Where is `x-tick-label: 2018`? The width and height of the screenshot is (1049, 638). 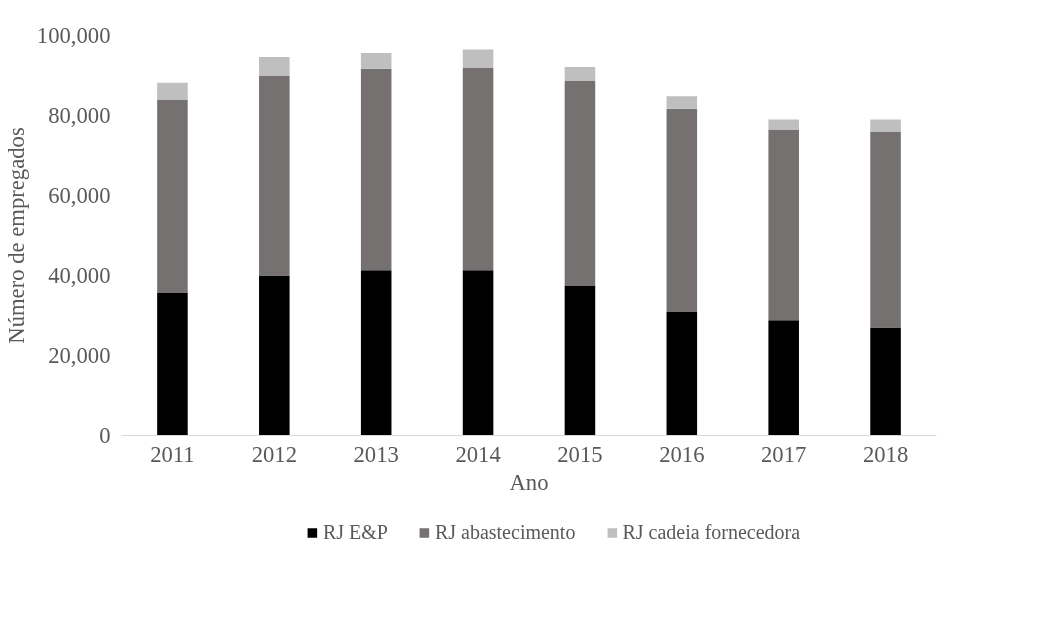 x-tick-label: 2018 is located at coordinates (885, 454).